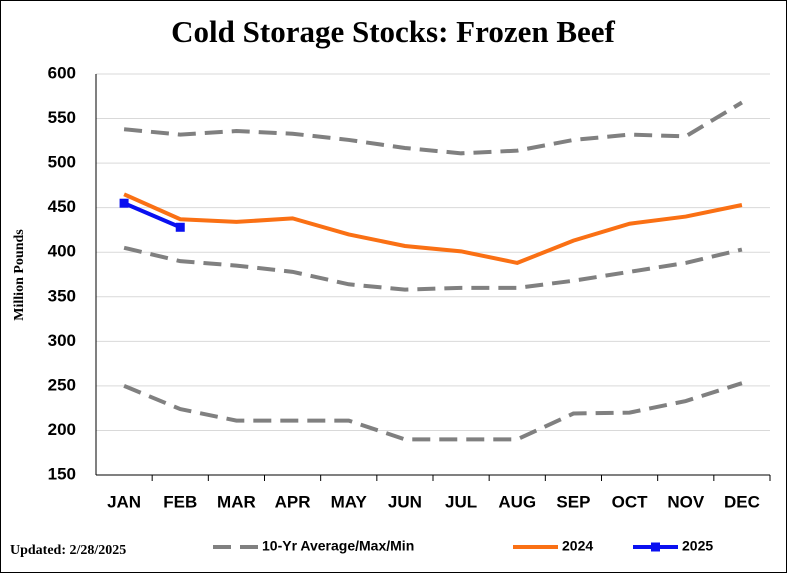 Image resolution: width=787 pixels, height=573 pixels. What do you see at coordinates (62, 72) in the screenshot?
I see `y-tick-label: 600` at bounding box center [62, 72].